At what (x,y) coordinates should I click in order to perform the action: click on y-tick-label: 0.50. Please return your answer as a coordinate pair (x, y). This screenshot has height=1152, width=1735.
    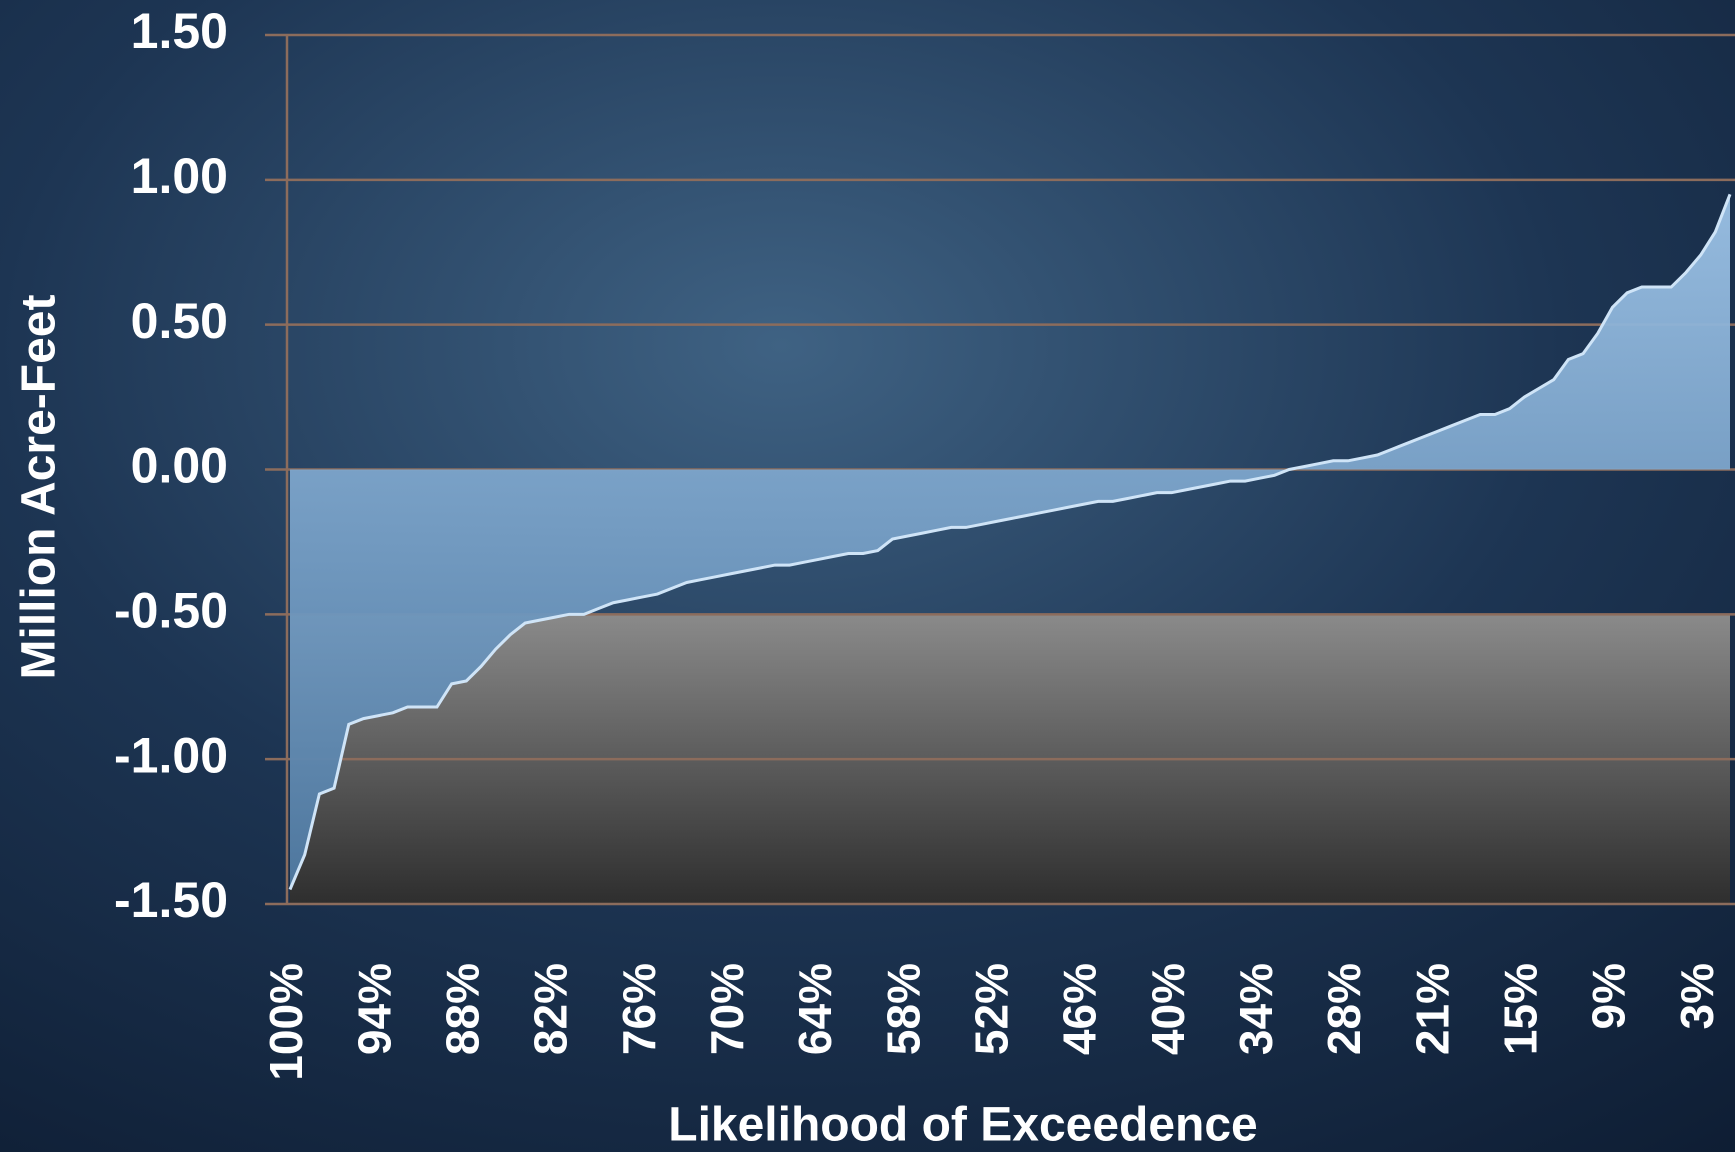
    Looking at the image, I should click on (179, 321).